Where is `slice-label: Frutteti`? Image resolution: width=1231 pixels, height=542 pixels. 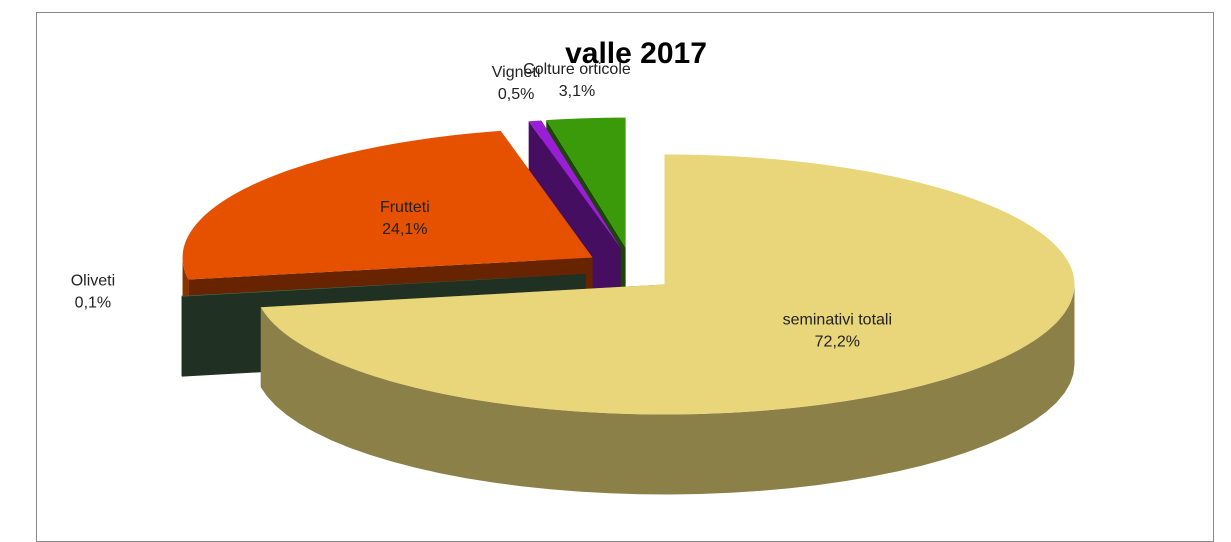 slice-label: Frutteti is located at coordinates (405, 207).